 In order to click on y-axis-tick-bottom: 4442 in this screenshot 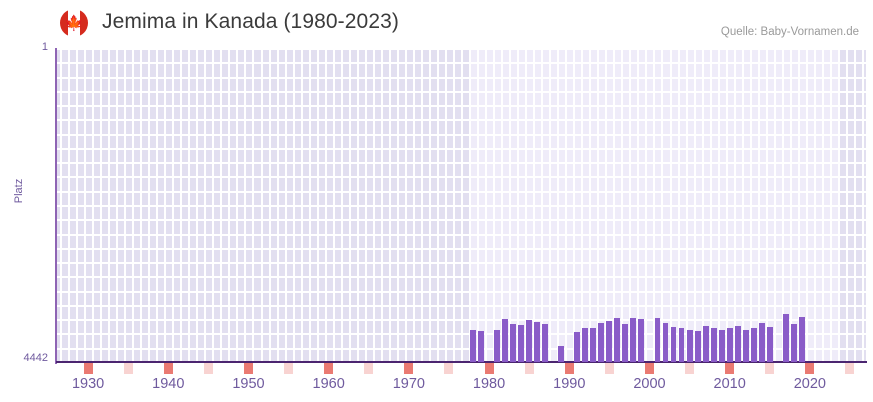, I will do `click(35, 358)`.